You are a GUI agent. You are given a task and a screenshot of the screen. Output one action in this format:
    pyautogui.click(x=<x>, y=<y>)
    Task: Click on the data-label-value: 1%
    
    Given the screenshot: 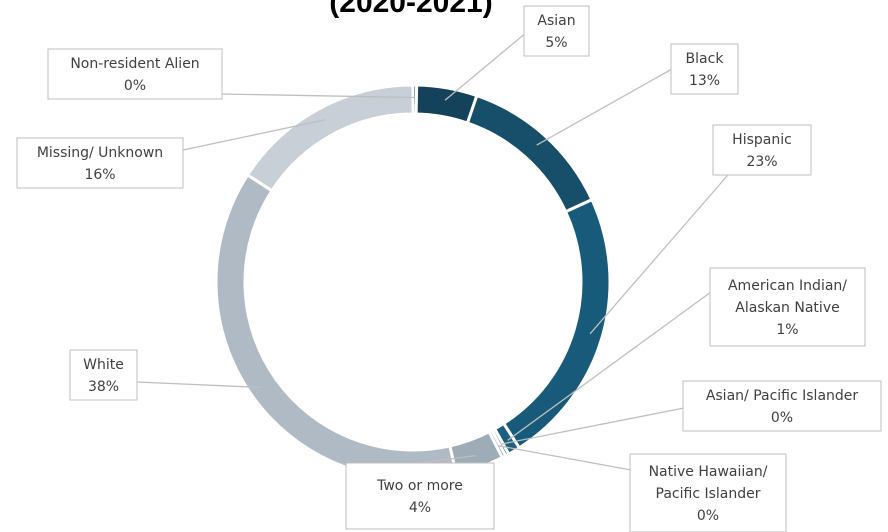 What is the action you would take?
    pyautogui.click(x=787, y=330)
    